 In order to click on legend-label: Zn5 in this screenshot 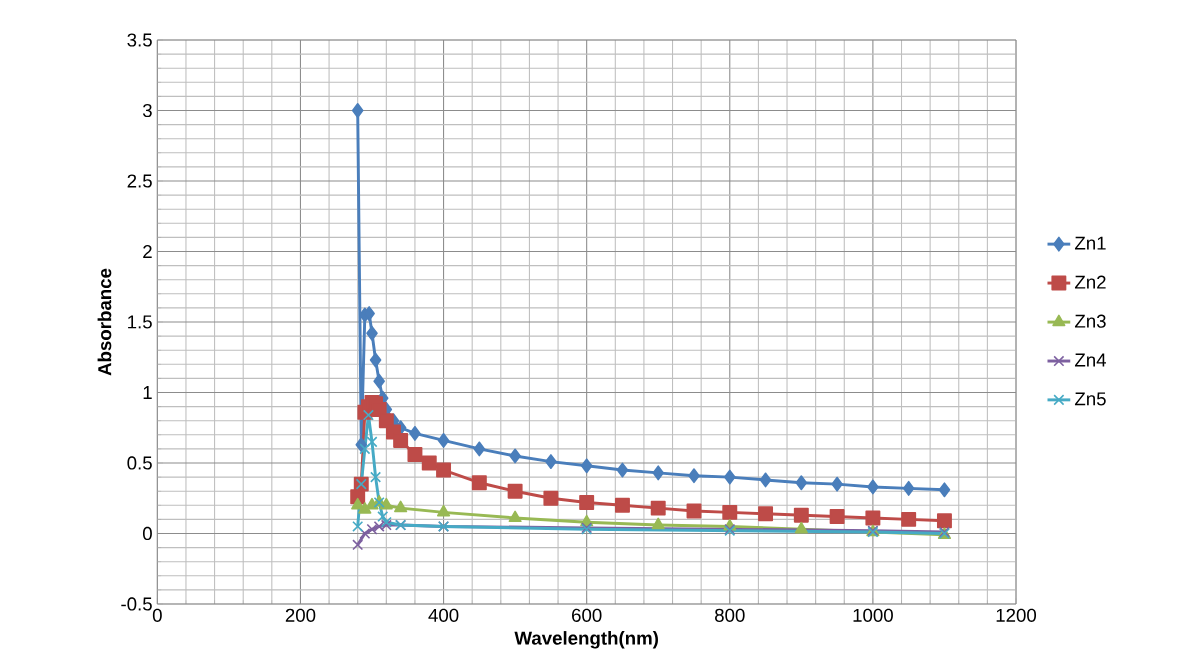, I will do `click(1090, 399)`.